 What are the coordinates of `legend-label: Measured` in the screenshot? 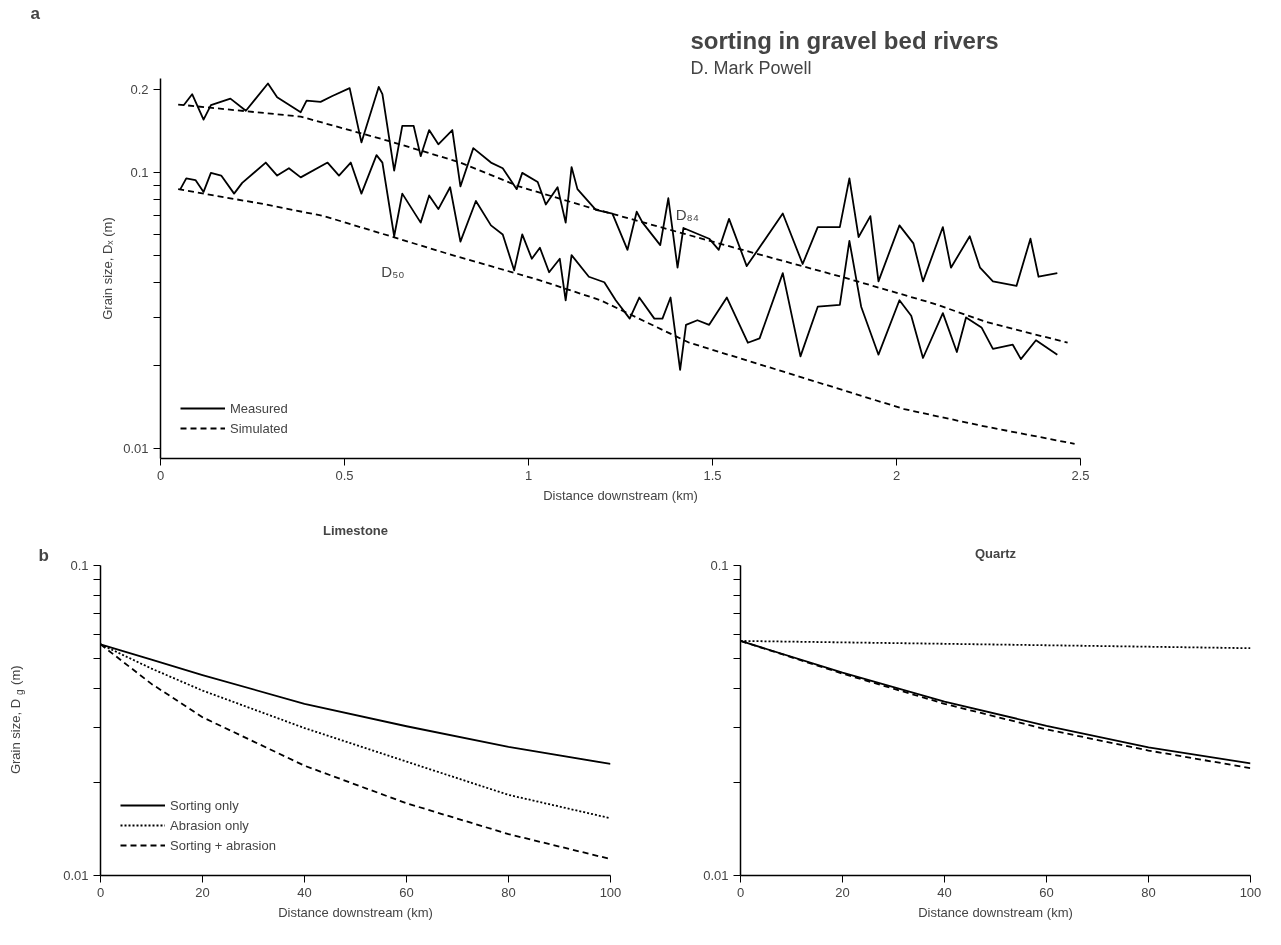 It's located at (259, 408).